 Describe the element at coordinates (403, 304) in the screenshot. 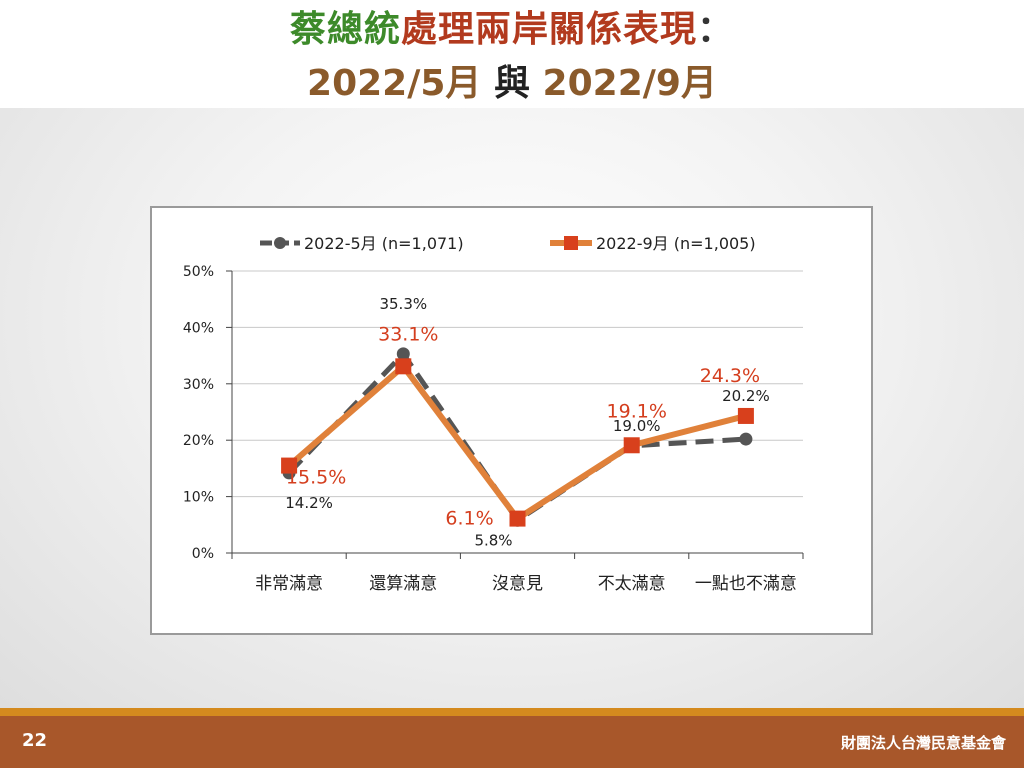

I see `data-label-2022-05: 35.3%` at that location.